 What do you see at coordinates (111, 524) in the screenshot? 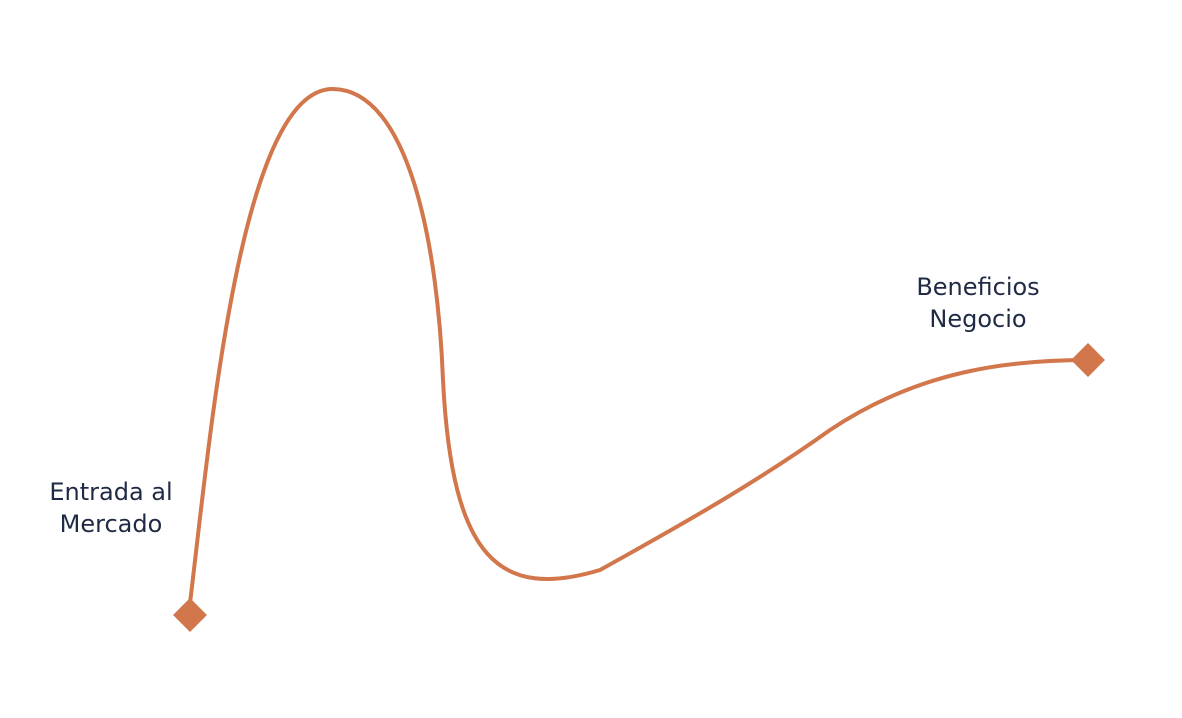
I see `market-entry-label-line-2: Mercado` at bounding box center [111, 524].